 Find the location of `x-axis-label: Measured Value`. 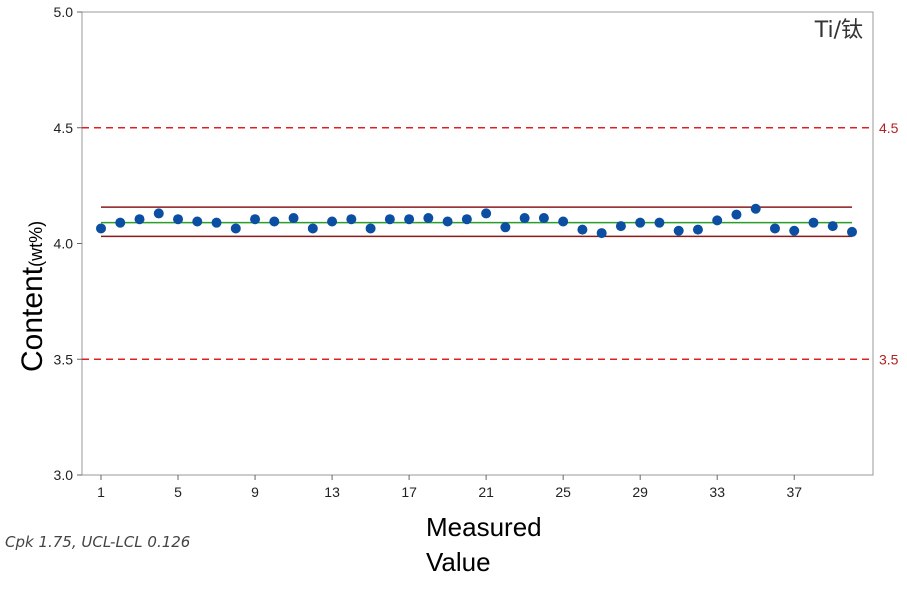

x-axis-label: Measured Value is located at coordinates (484, 545).